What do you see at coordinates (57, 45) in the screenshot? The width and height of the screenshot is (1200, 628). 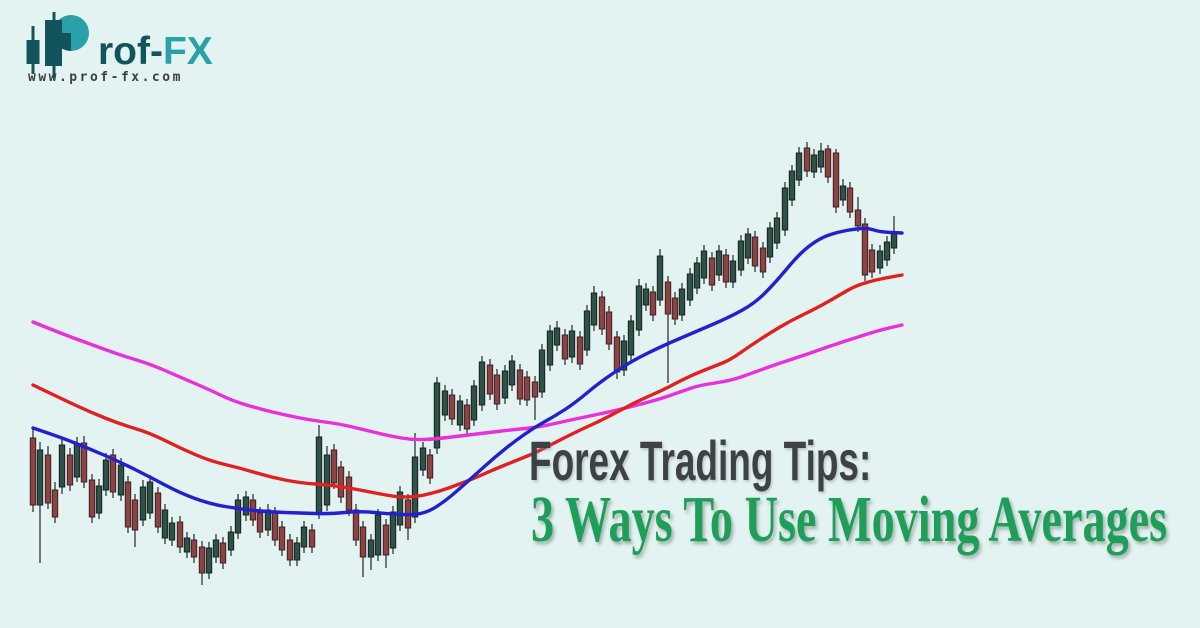 I see `candlestick-logo-icon` at bounding box center [57, 45].